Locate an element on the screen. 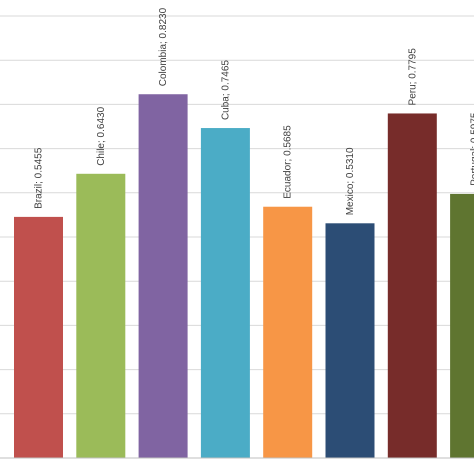 Image resolution: width=474 pixels, height=474 pixels. bar-ecuador is located at coordinates (288, 332).